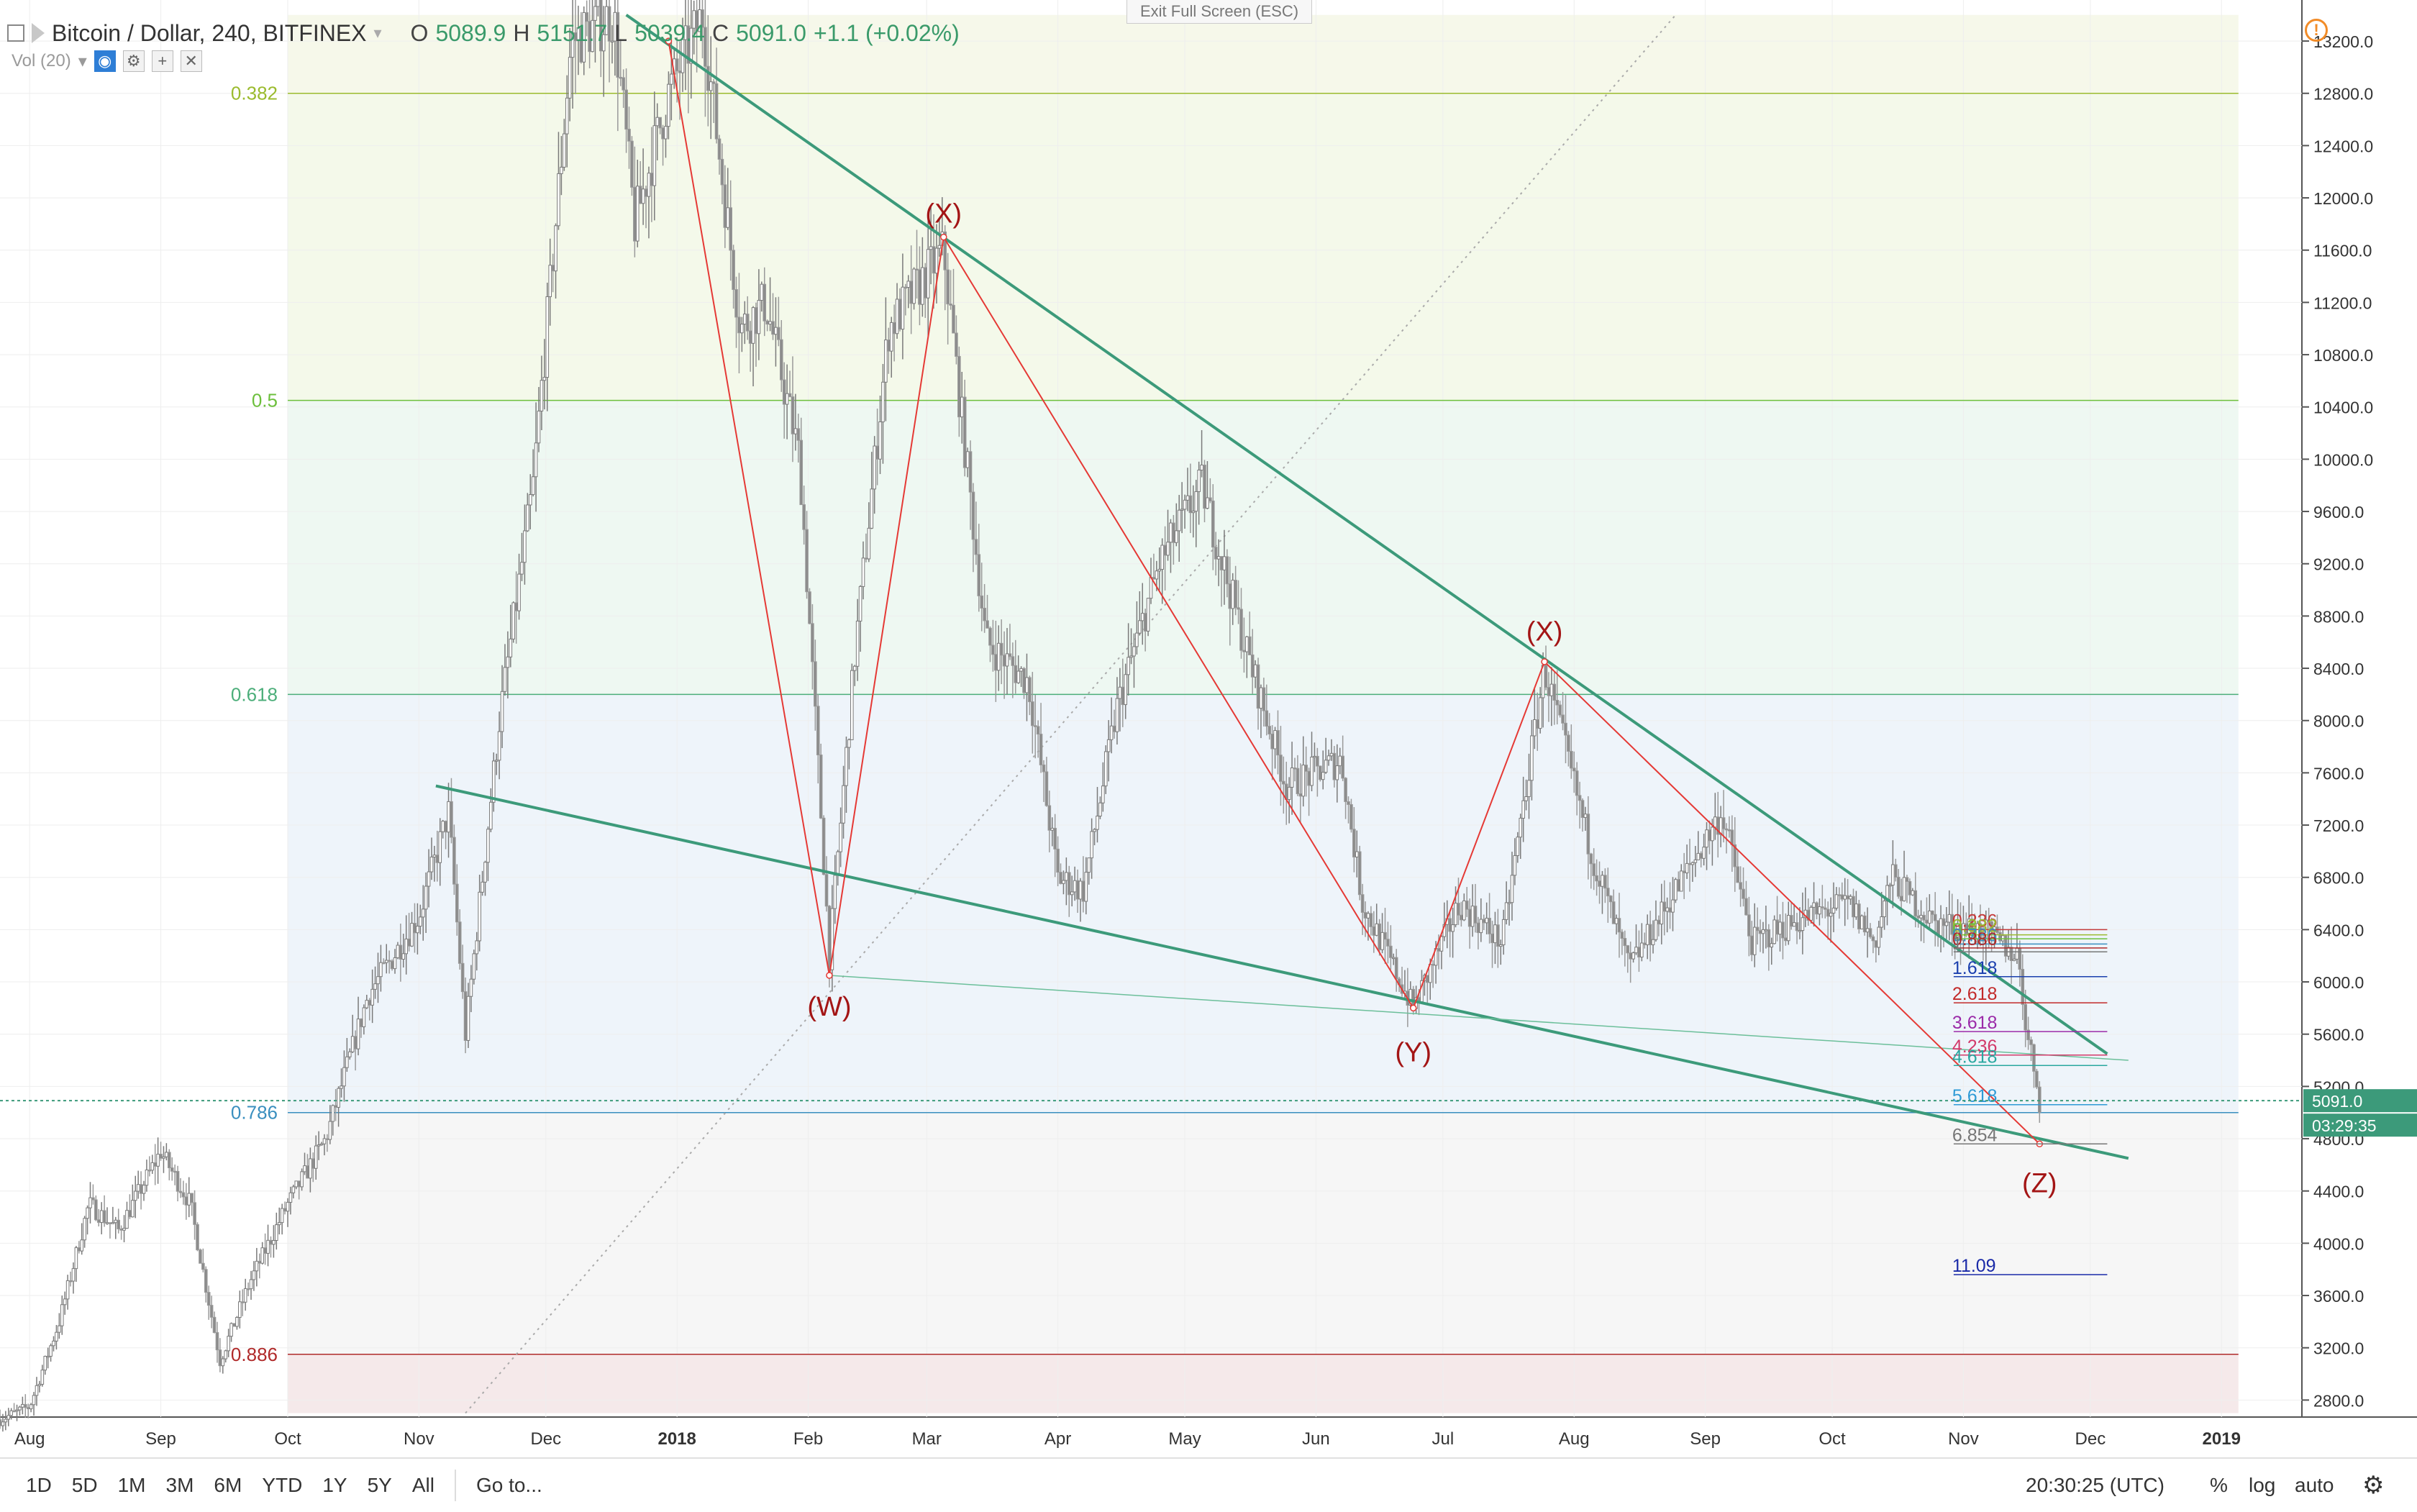 The height and width of the screenshot is (1512, 2417). I want to click on timeframe-3m: 3M, so click(179, 1485).